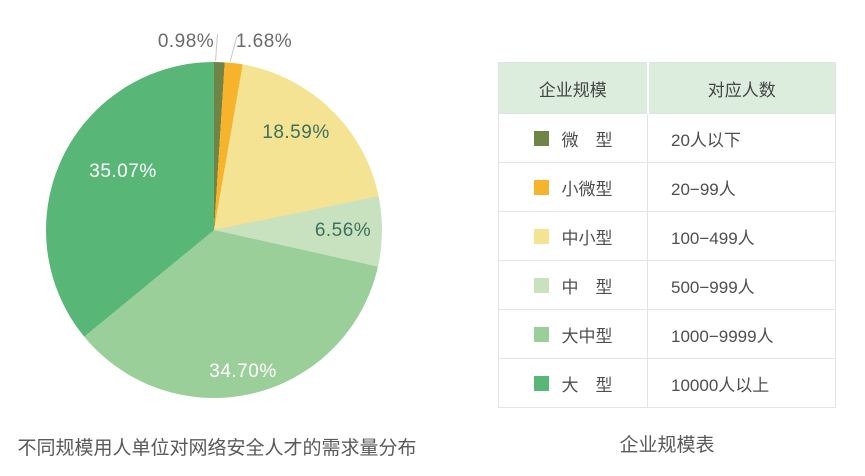 This screenshot has height=476, width=865. What do you see at coordinates (216, 47) in the screenshot?
I see `leader-line-micro` at bounding box center [216, 47].